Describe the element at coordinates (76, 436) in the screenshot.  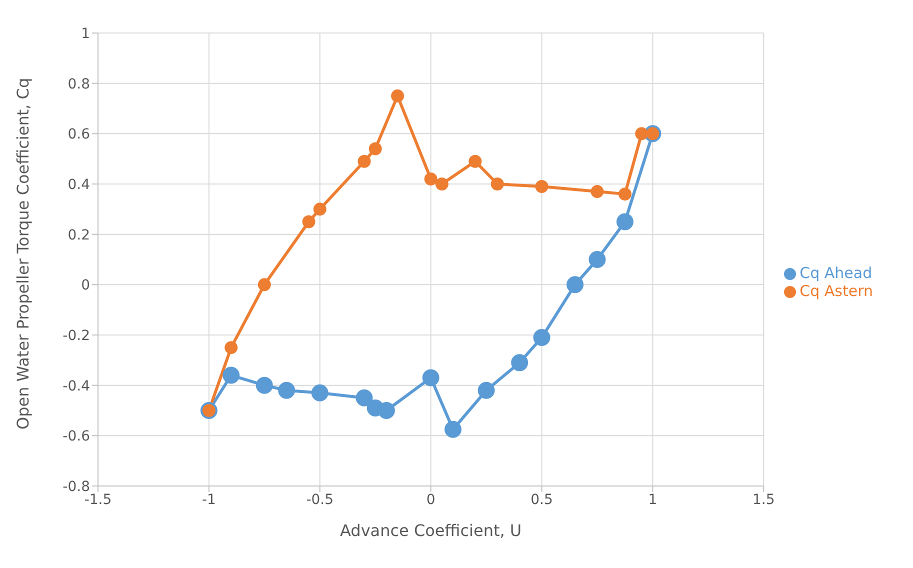
I see `y-tick-label: -0.6` at that location.